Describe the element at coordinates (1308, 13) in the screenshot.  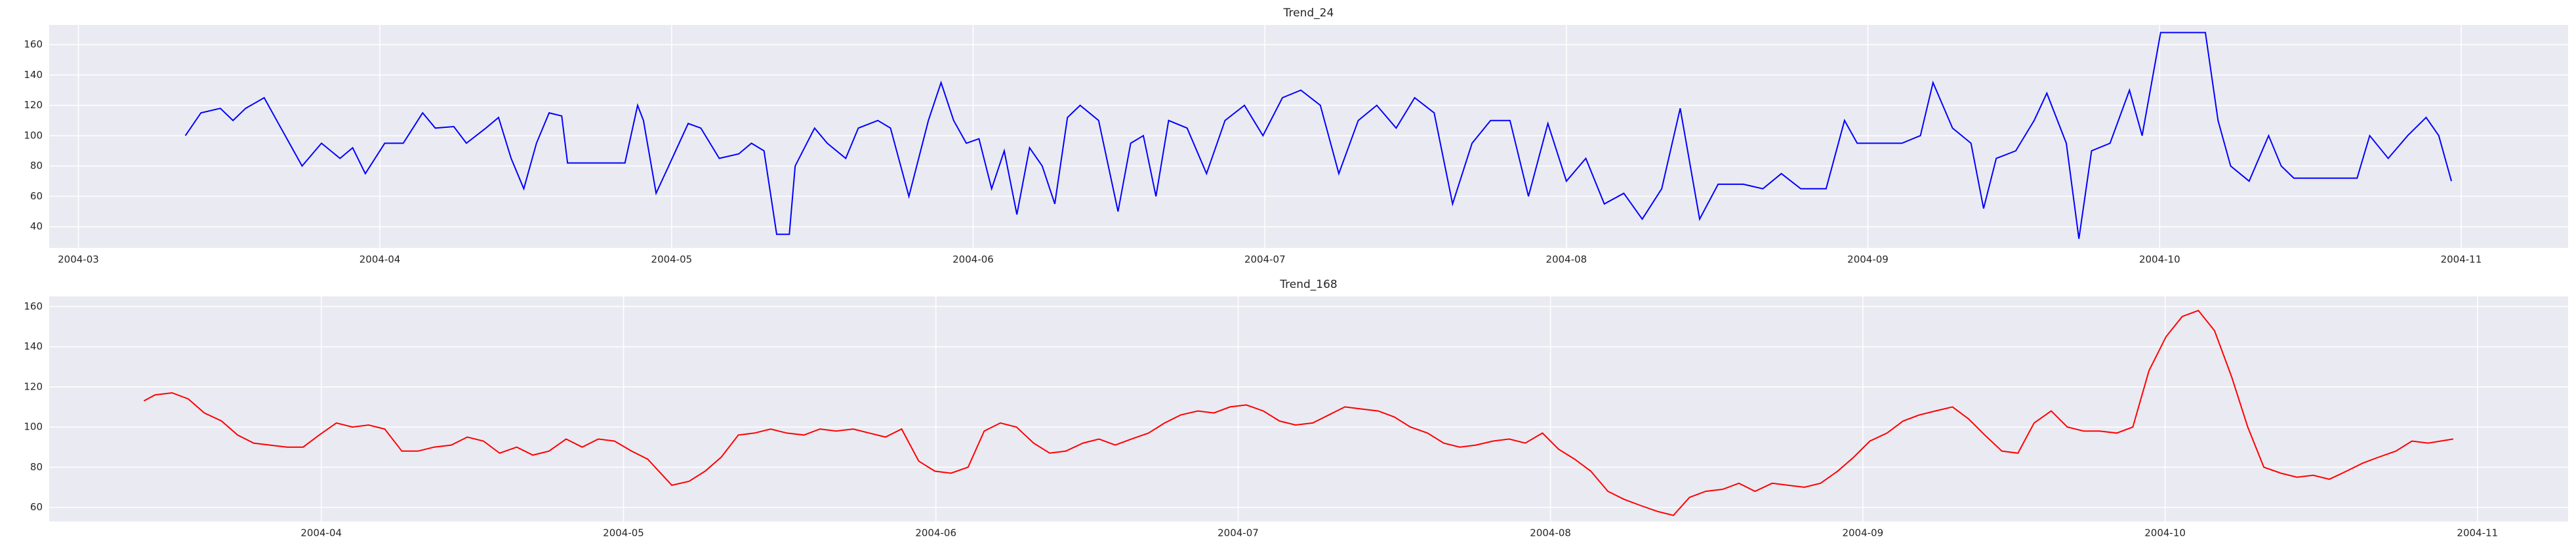
I see `chart-title: Trend_24` at that location.